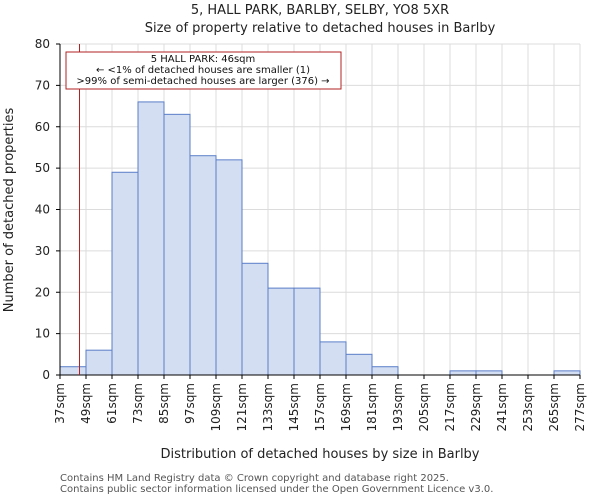  What do you see at coordinates (554, 407) in the screenshot?
I see `x-tick-label: 265sqm` at bounding box center [554, 407].